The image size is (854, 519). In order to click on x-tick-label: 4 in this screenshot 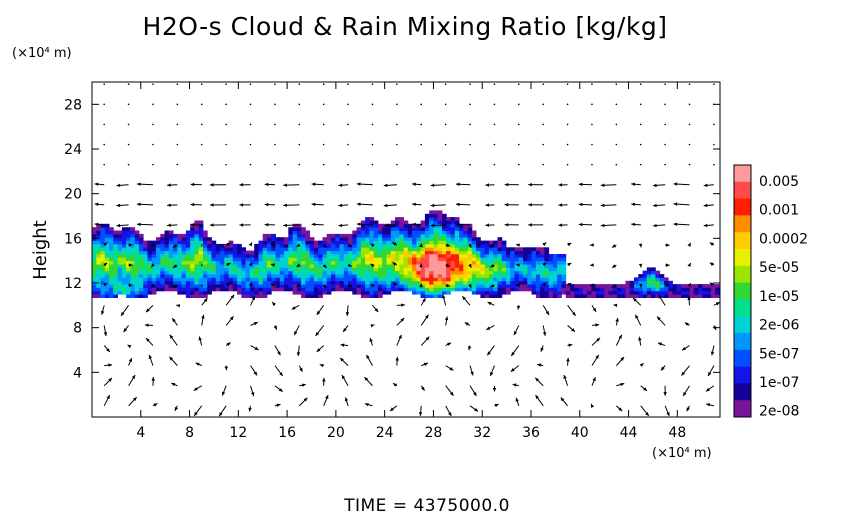, I will do `click(140, 433)`.